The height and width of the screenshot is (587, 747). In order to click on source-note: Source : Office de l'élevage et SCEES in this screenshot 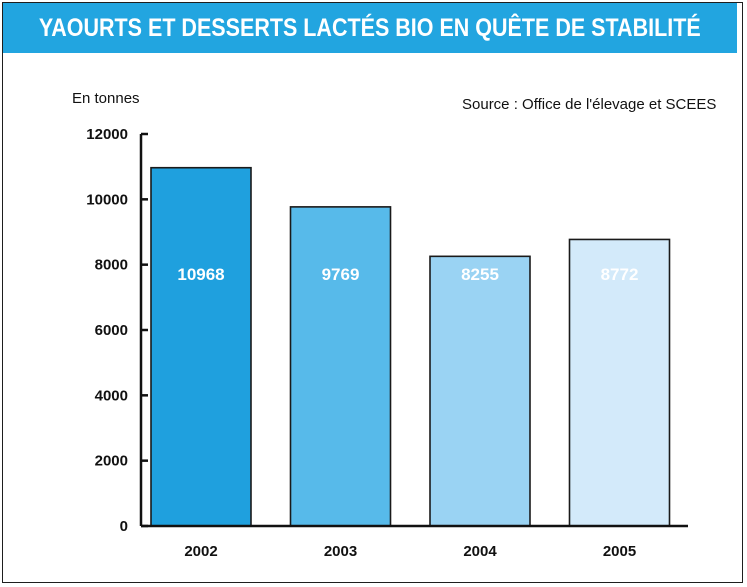, I will do `click(589, 104)`.